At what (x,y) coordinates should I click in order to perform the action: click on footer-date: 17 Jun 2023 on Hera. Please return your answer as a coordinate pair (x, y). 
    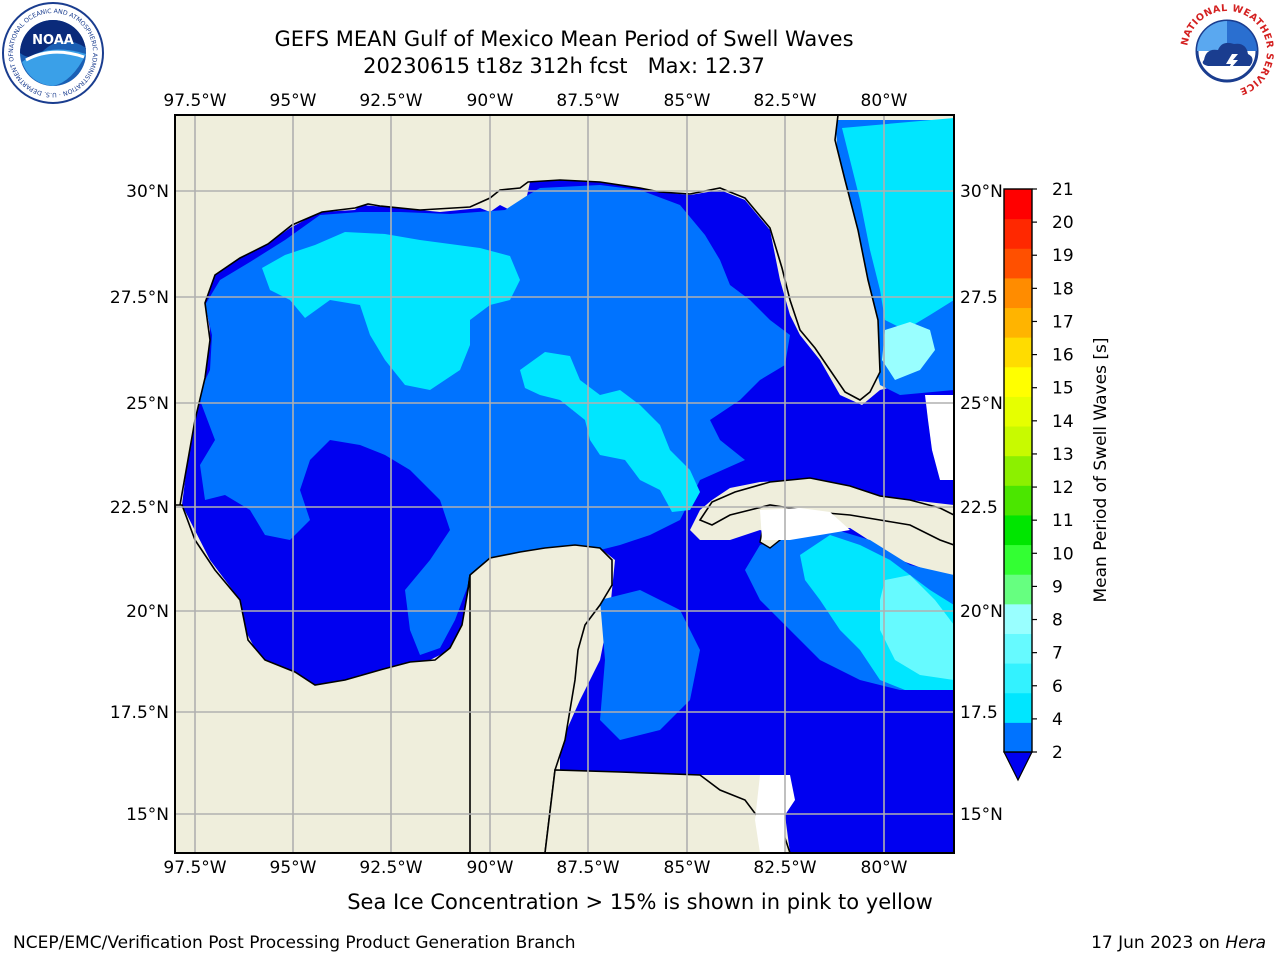
    Looking at the image, I should click on (1178, 943).